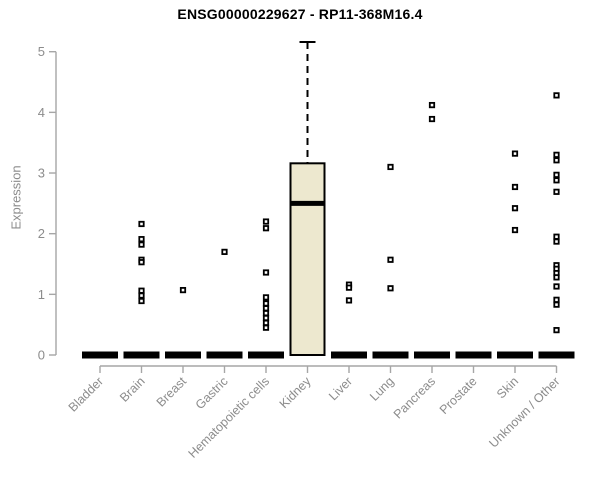  Describe the element at coordinates (414, 397) in the screenshot. I see `x-tick-label-pancreas: Pancreas` at that location.